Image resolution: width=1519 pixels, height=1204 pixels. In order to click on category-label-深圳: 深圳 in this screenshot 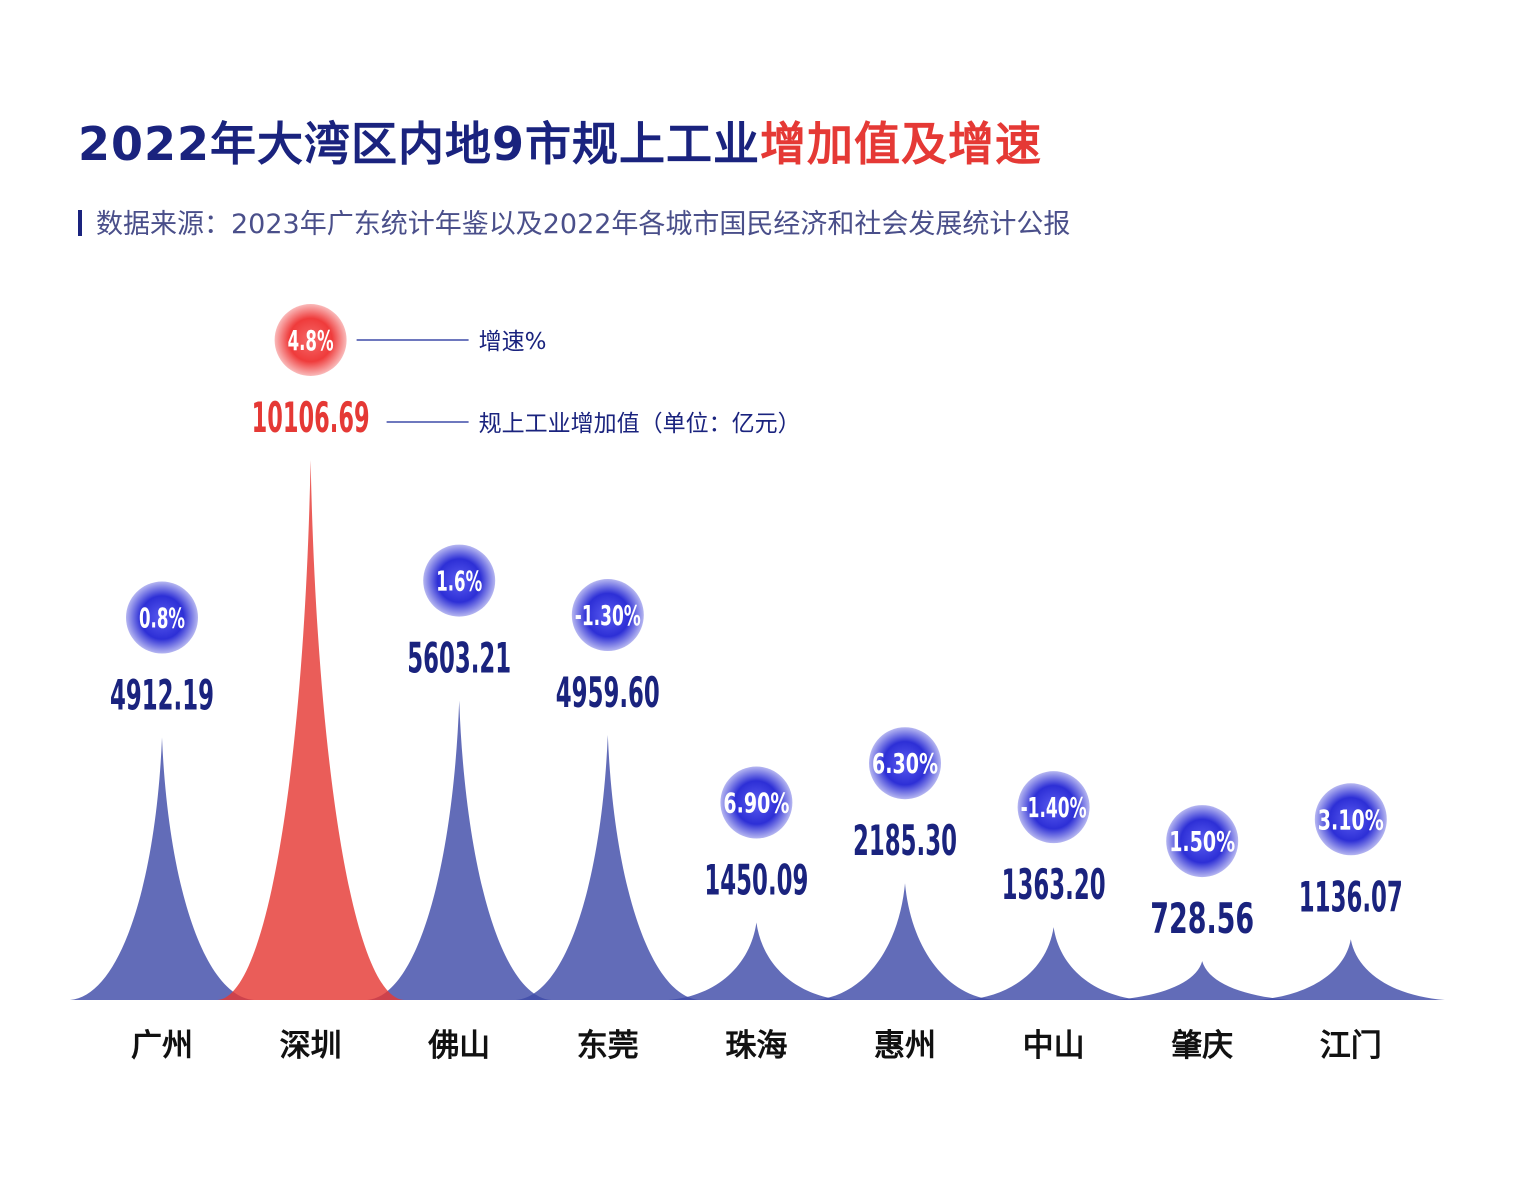, I will do `click(311, 1046)`.